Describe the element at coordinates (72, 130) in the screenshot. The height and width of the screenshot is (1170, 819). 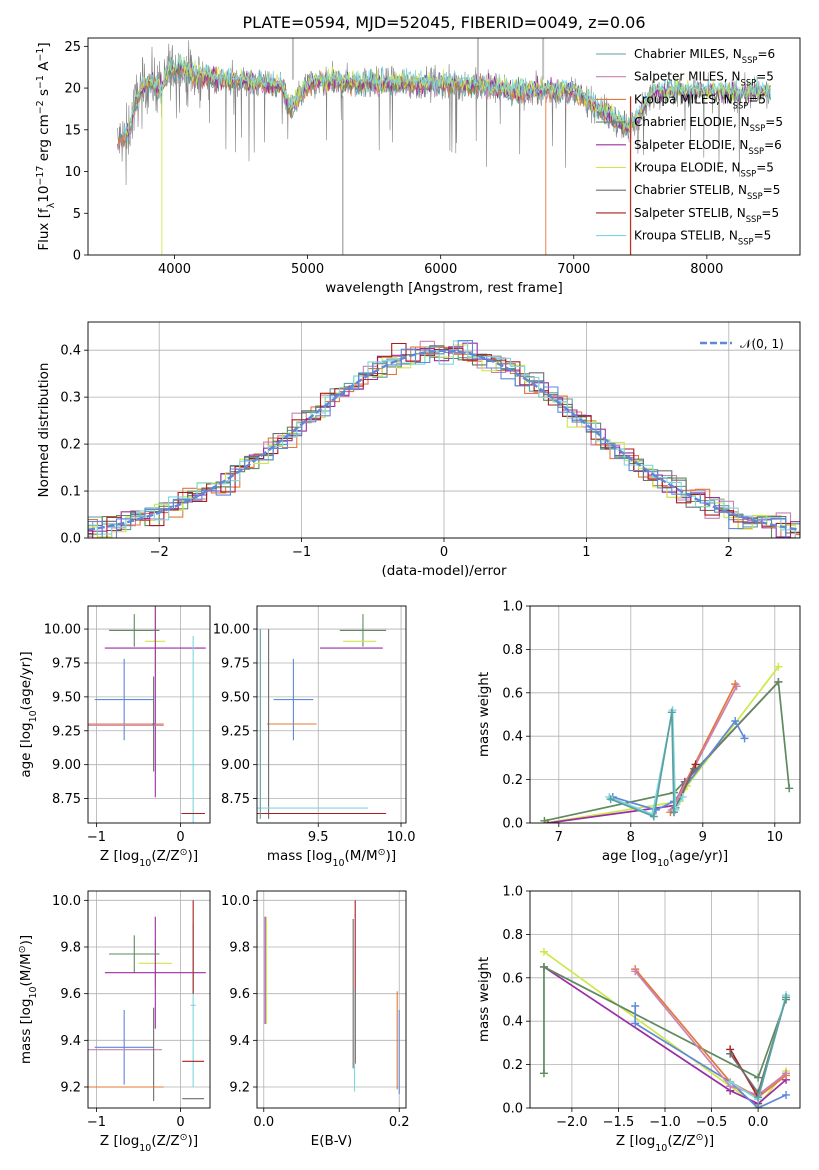
I see `y-tick-label: 15` at that location.